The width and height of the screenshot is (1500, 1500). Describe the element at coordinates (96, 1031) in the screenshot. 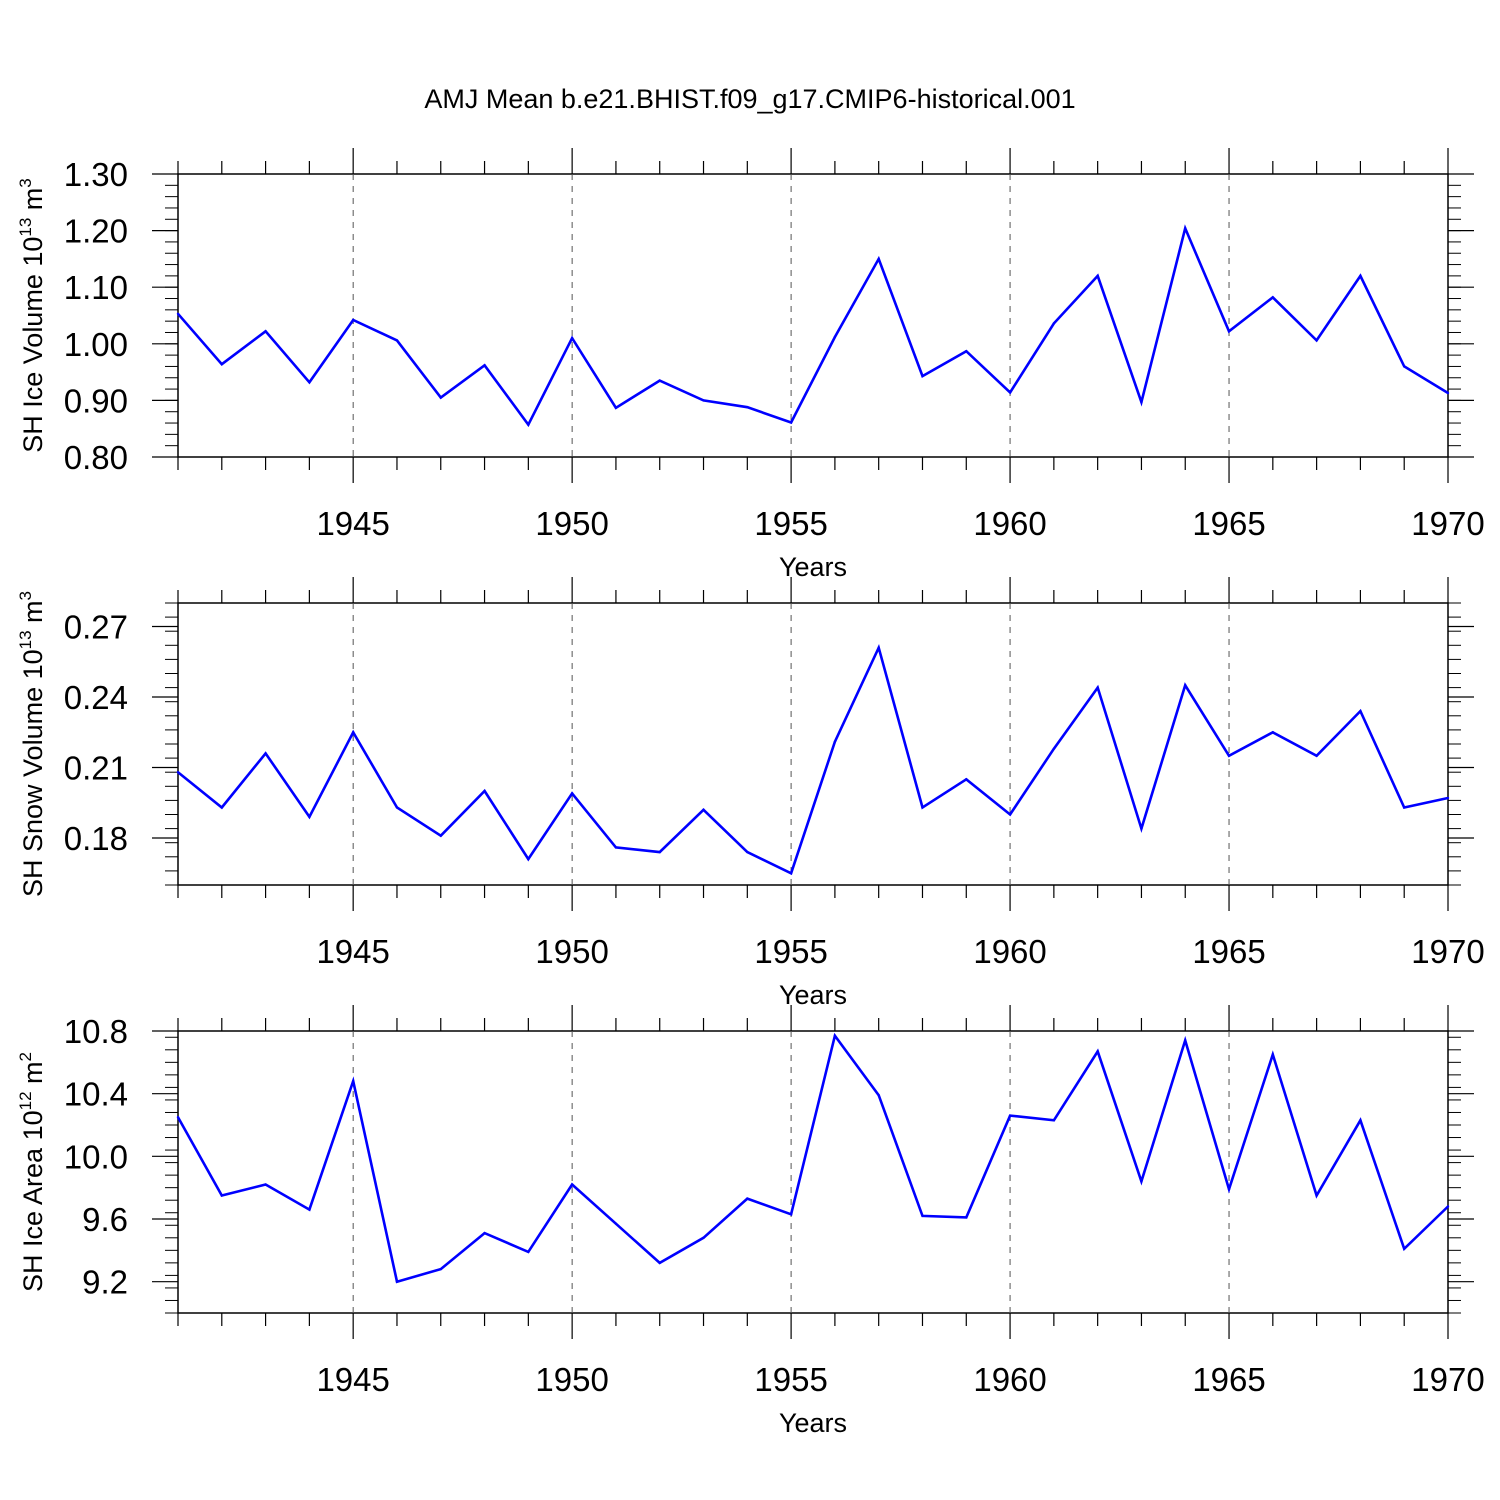

I see `y-tick-label: 10.8` at that location.